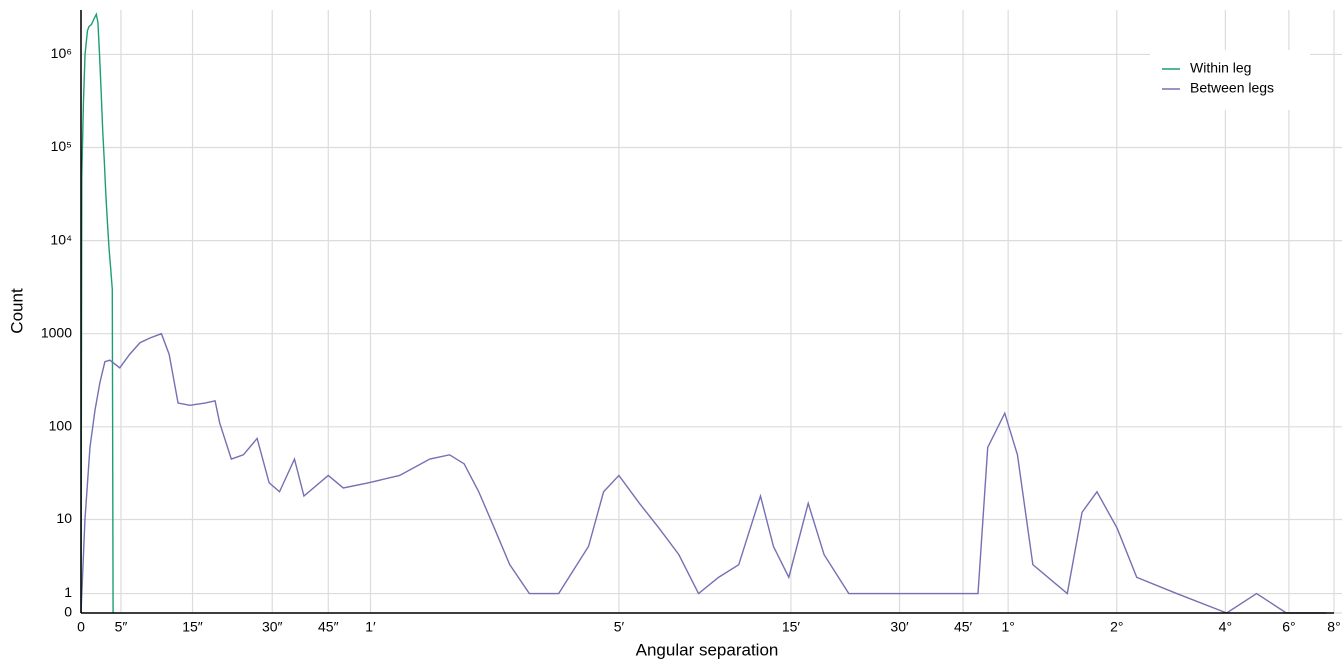 The height and width of the screenshot is (672, 1344). Describe the element at coordinates (81, 627) in the screenshot. I see `x-tick-label: 0` at that location.